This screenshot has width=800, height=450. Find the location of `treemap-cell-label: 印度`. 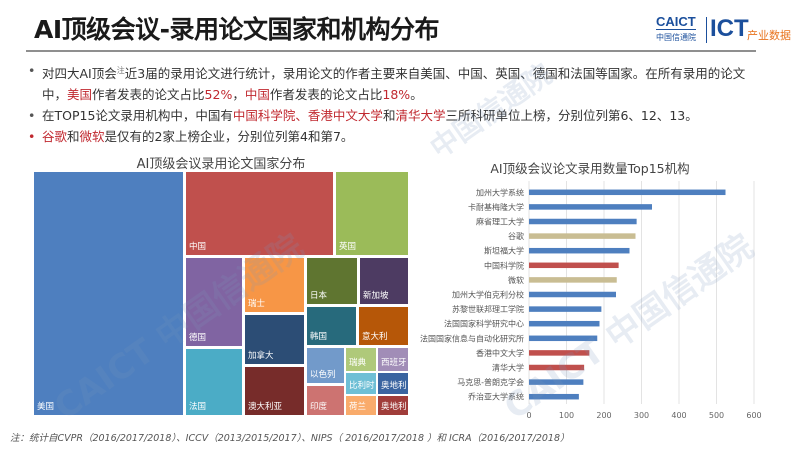

treemap-cell-label: 印度 is located at coordinates (319, 407).